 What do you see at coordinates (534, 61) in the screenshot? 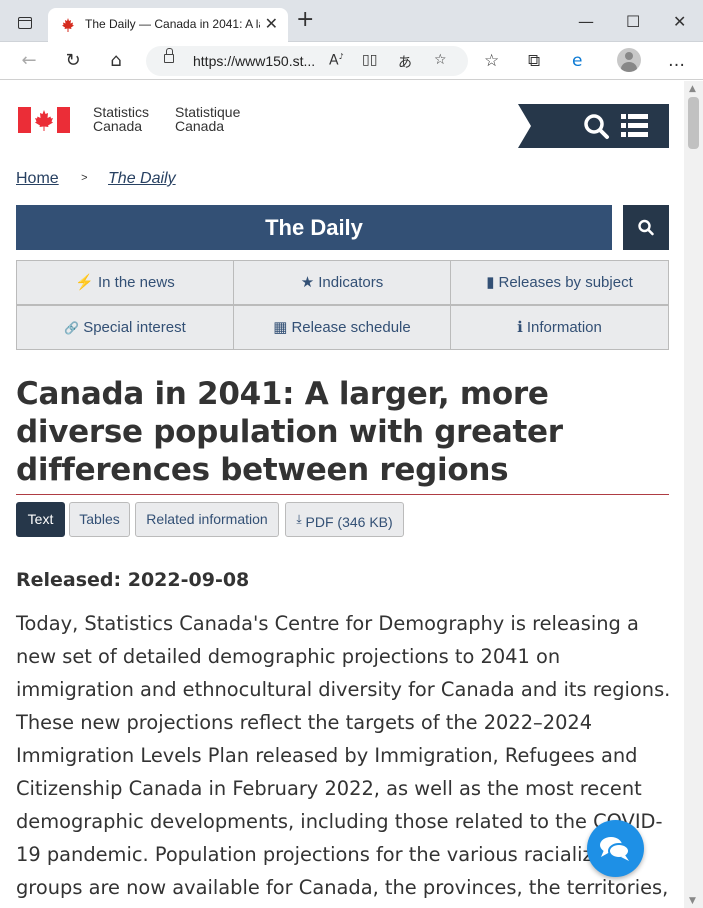
I see `collections-icon: ⧉` at bounding box center [534, 61].